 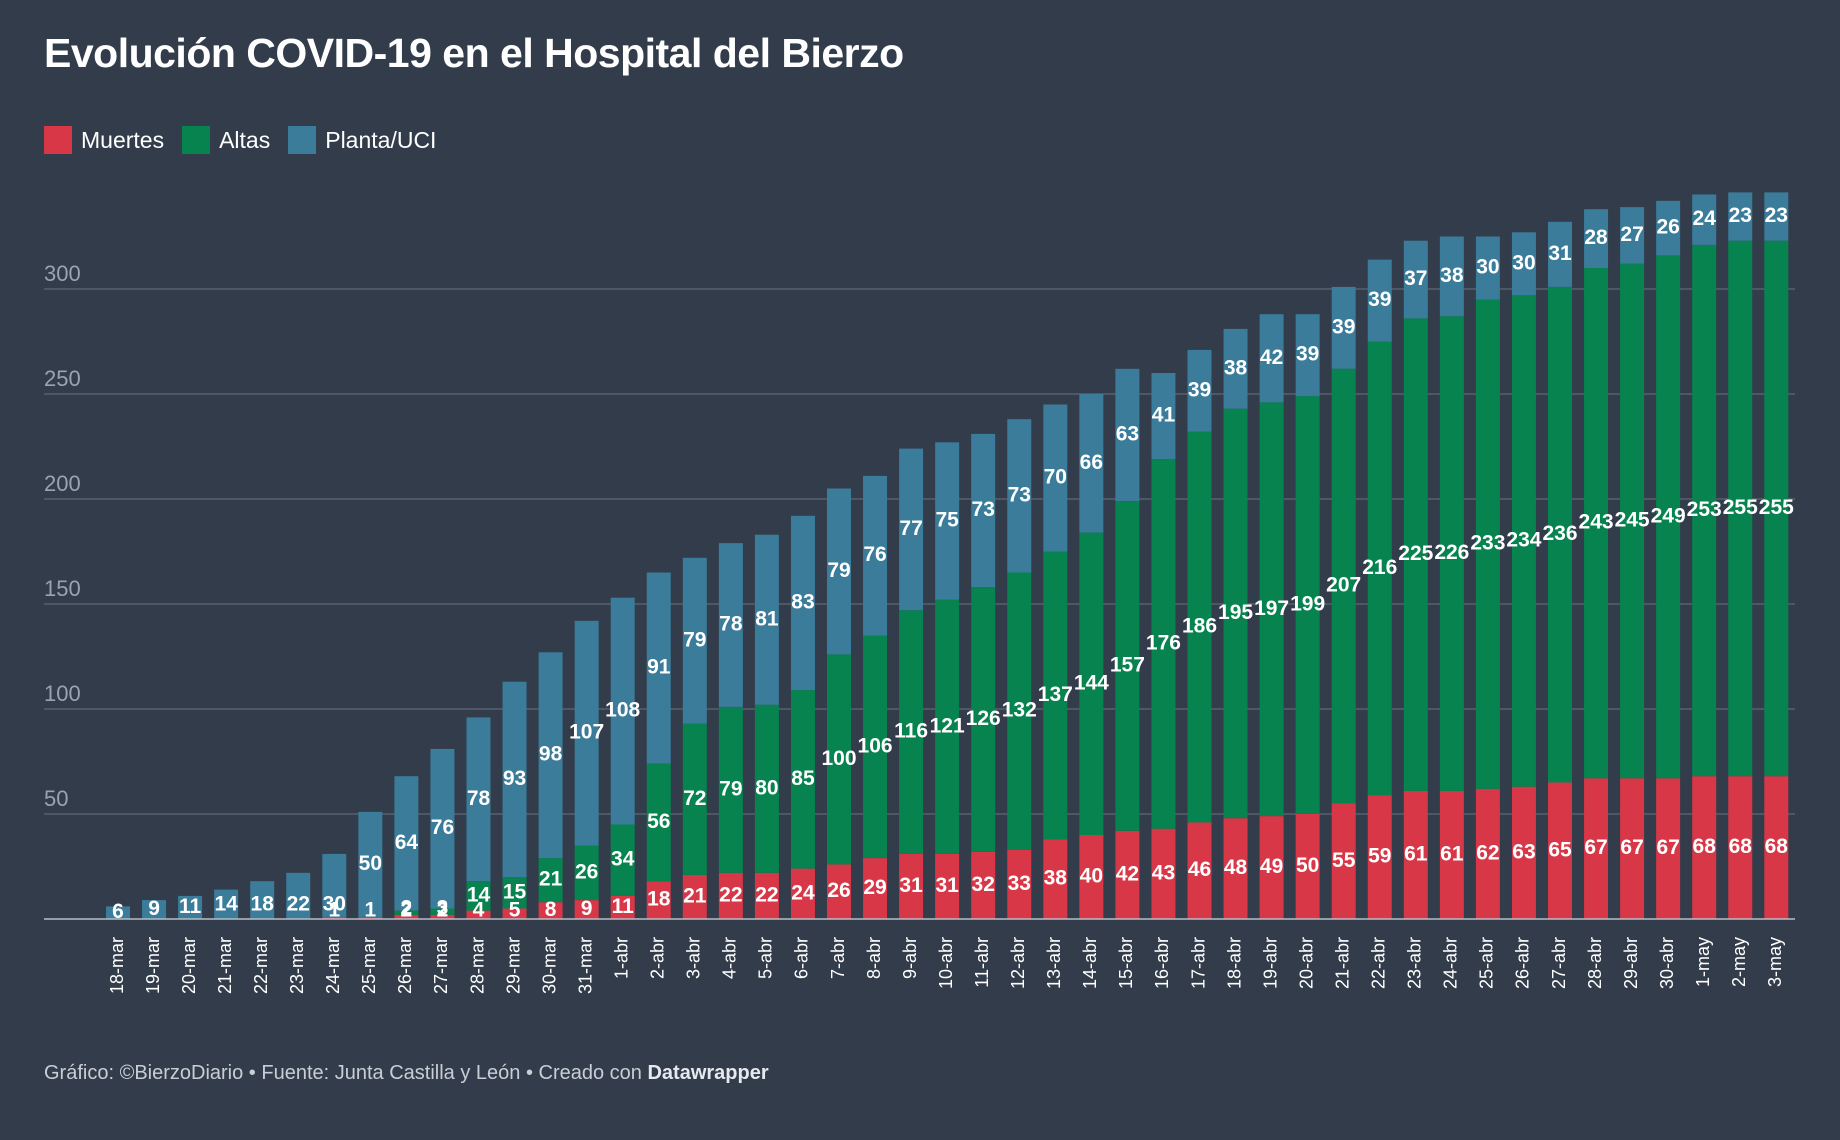 What do you see at coordinates (1741, 846) in the screenshot?
I see `data-label: 68` at bounding box center [1741, 846].